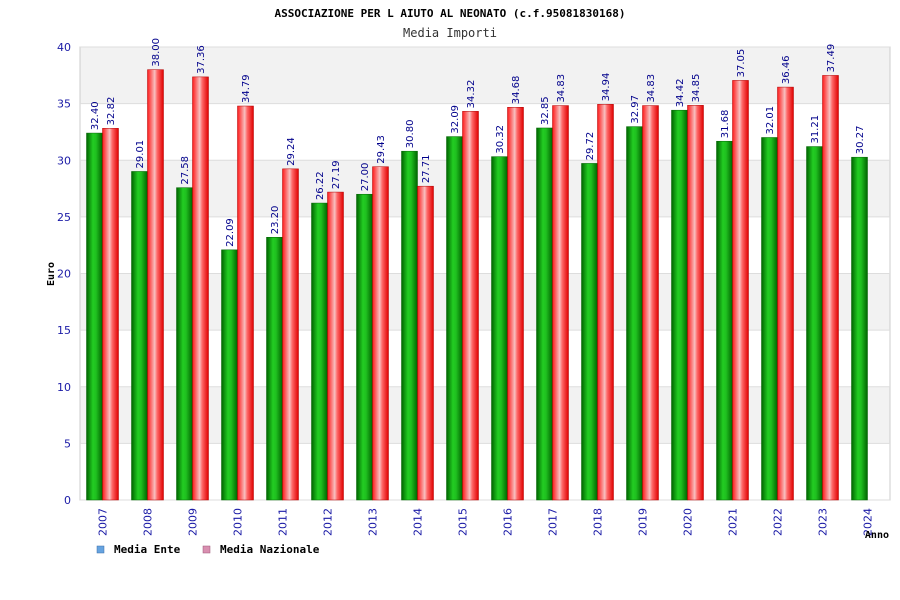  What do you see at coordinates (606, 87) in the screenshot?
I see `value-label-media-nazionale: 34.94` at bounding box center [606, 87].